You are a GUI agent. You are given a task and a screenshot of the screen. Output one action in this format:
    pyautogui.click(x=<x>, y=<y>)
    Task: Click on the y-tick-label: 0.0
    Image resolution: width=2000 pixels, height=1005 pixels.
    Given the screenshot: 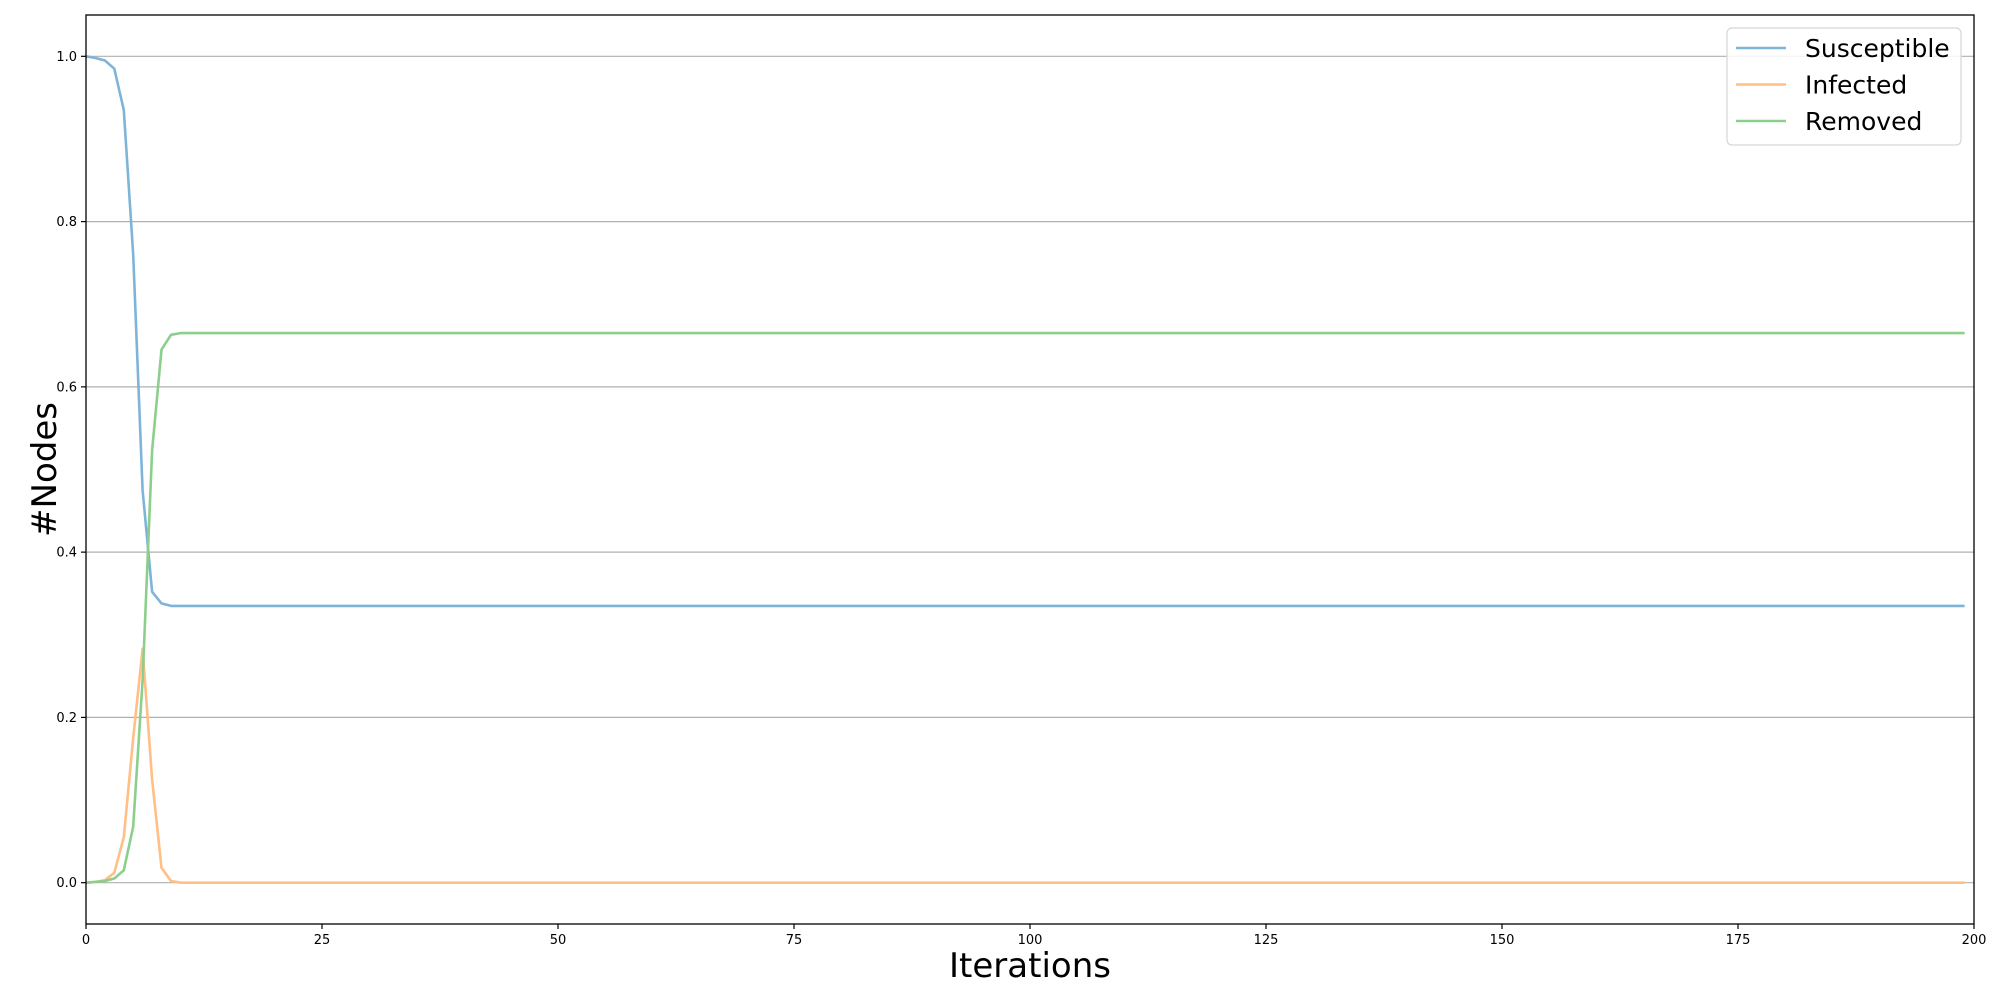 What is the action you would take?
    pyautogui.click(x=66, y=883)
    